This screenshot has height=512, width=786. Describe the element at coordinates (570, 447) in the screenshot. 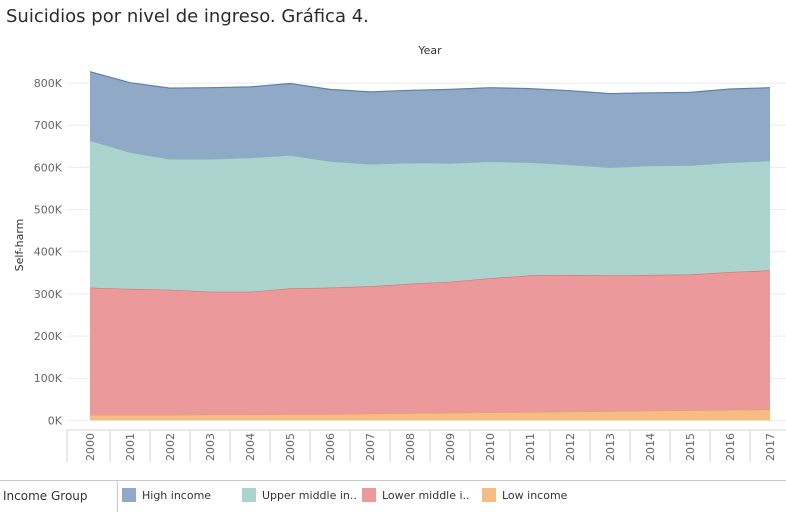

I see `x-tick-label: 2012` at that location.